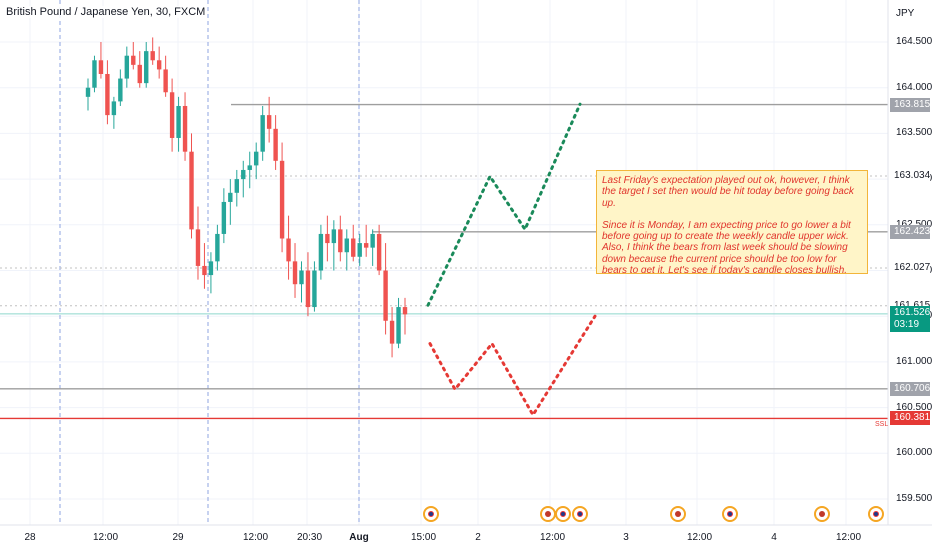  Describe the element at coordinates (914, 453) in the screenshot. I see `price-tick-label: 160.000` at that location.